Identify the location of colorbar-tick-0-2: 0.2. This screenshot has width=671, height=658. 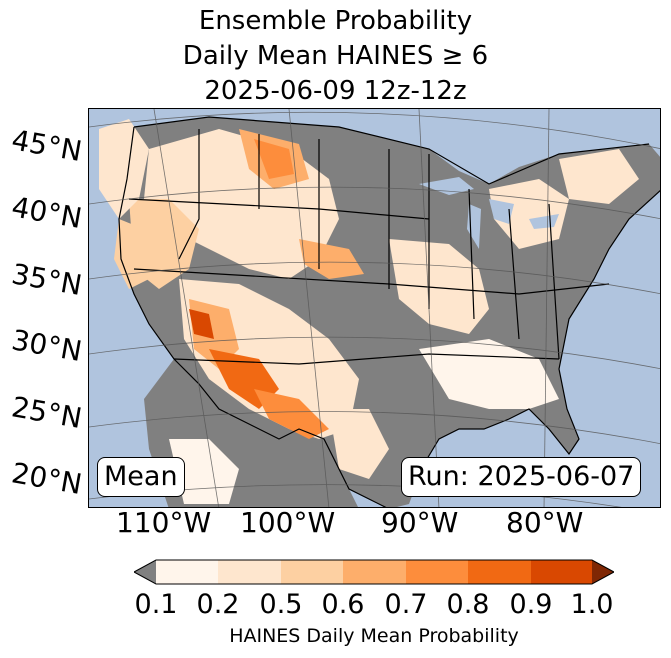
(218, 604).